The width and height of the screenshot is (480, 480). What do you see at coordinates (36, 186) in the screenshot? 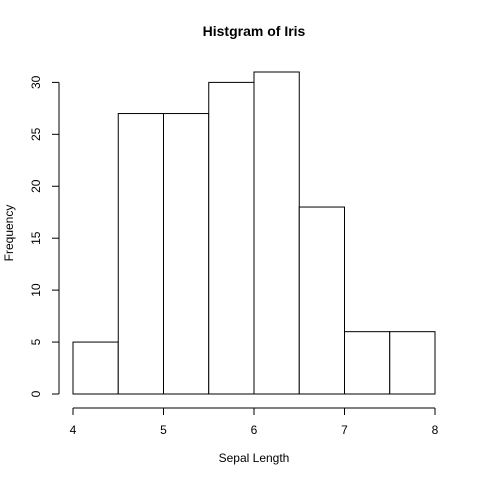
I see `y-tick-label-4: 20` at bounding box center [36, 186].